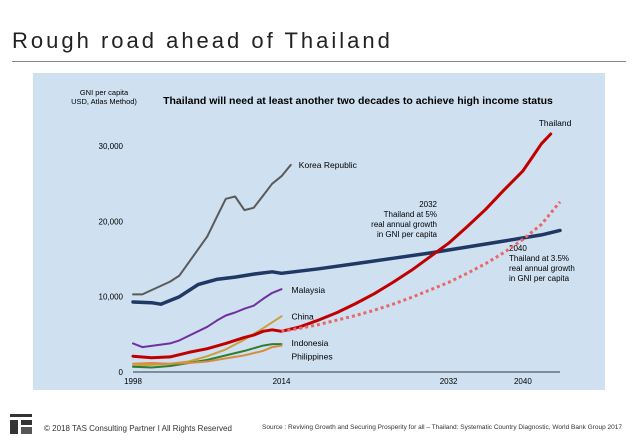 Image resolution: width=638 pixels, height=442 pixels. I want to click on slide-title: Rough road ahead of Thailand, so click(202, 40).